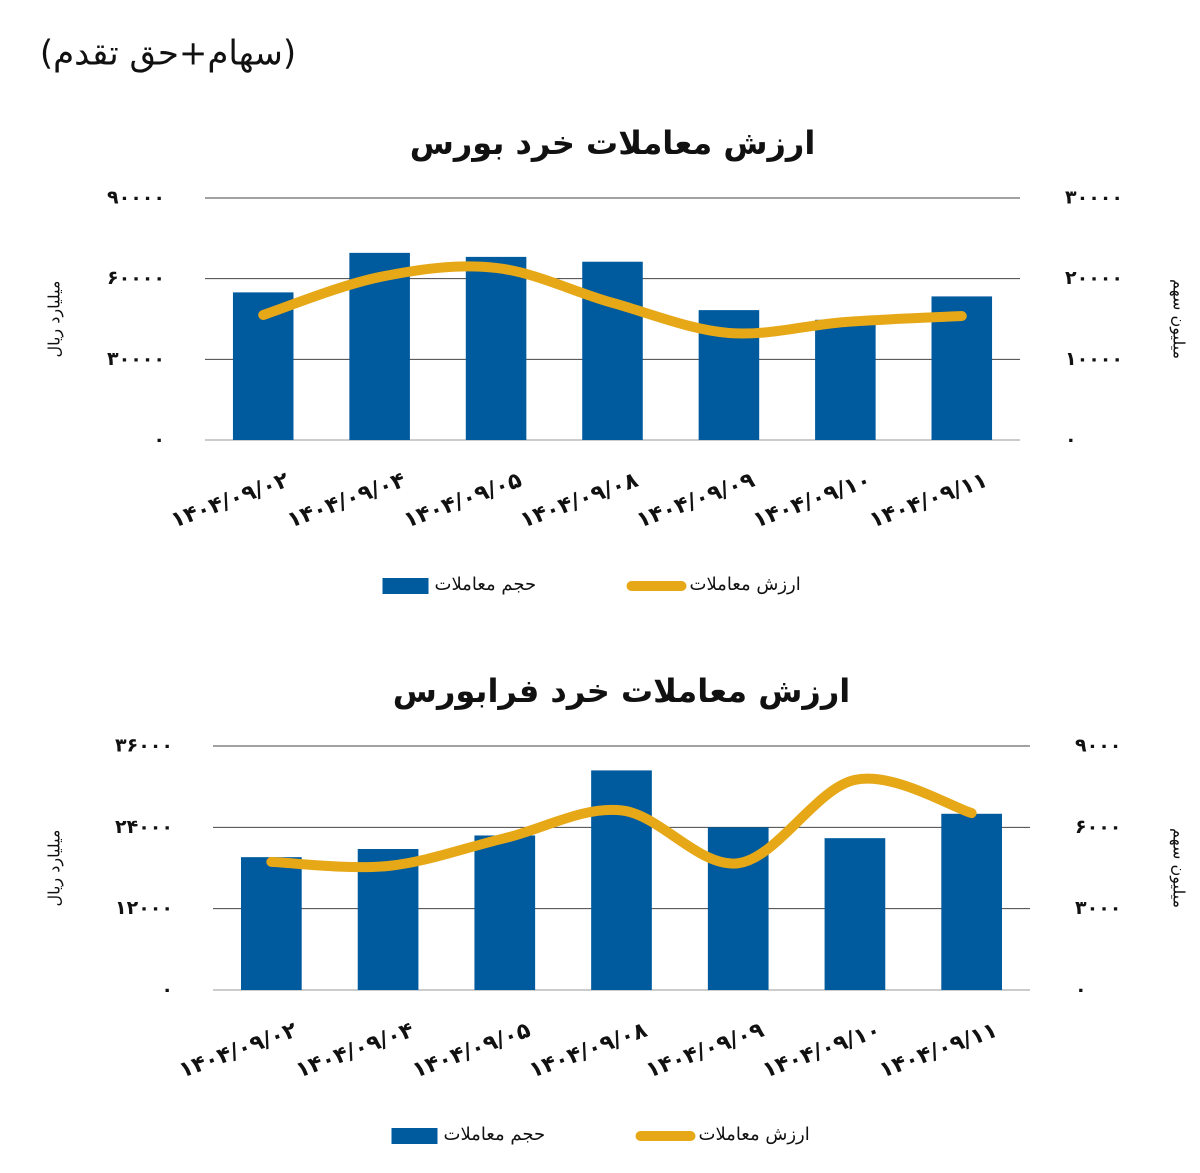  Describe the element at coordinates (168, 54) in the screenshot. I see `header: (سهام+حق تقدم)` at that location.